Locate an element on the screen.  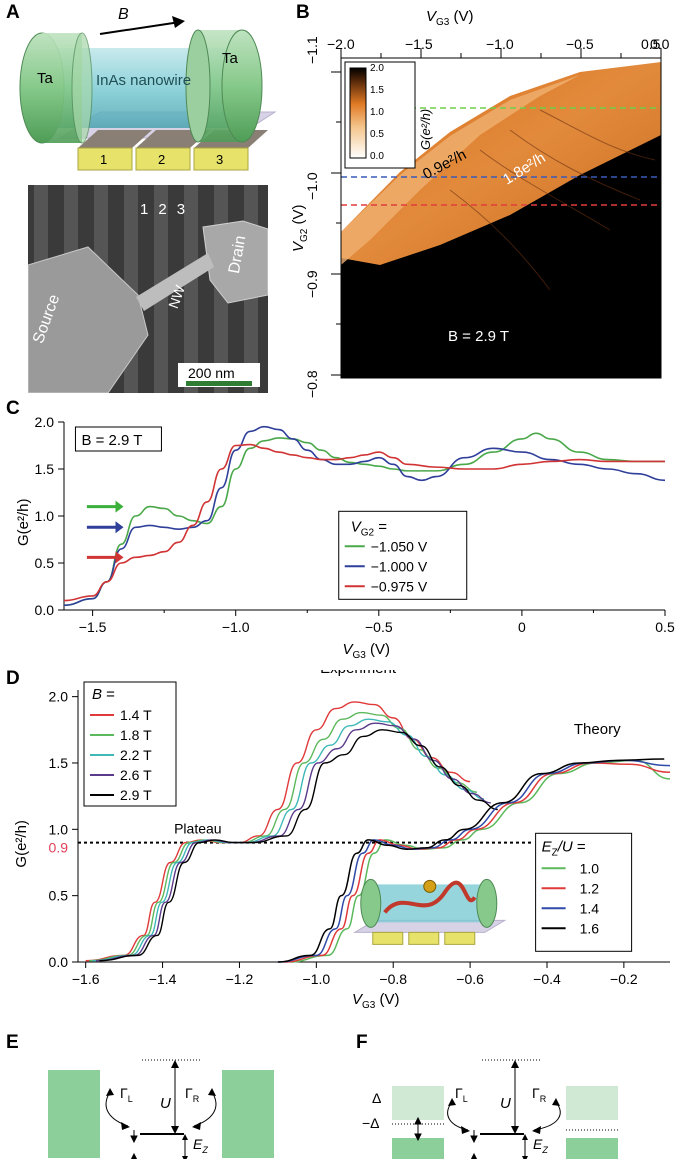
c-field-box is located at coordinates (118, 439).